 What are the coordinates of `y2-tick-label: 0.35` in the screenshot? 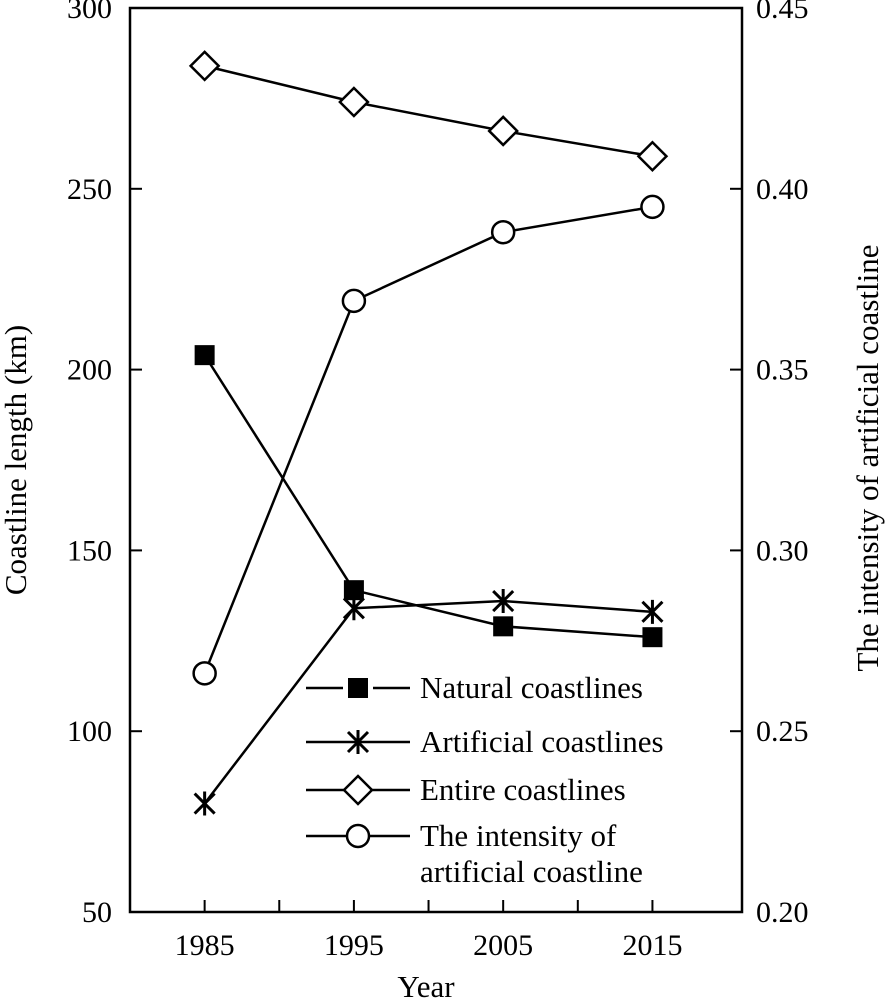 It's located at (782, 370).